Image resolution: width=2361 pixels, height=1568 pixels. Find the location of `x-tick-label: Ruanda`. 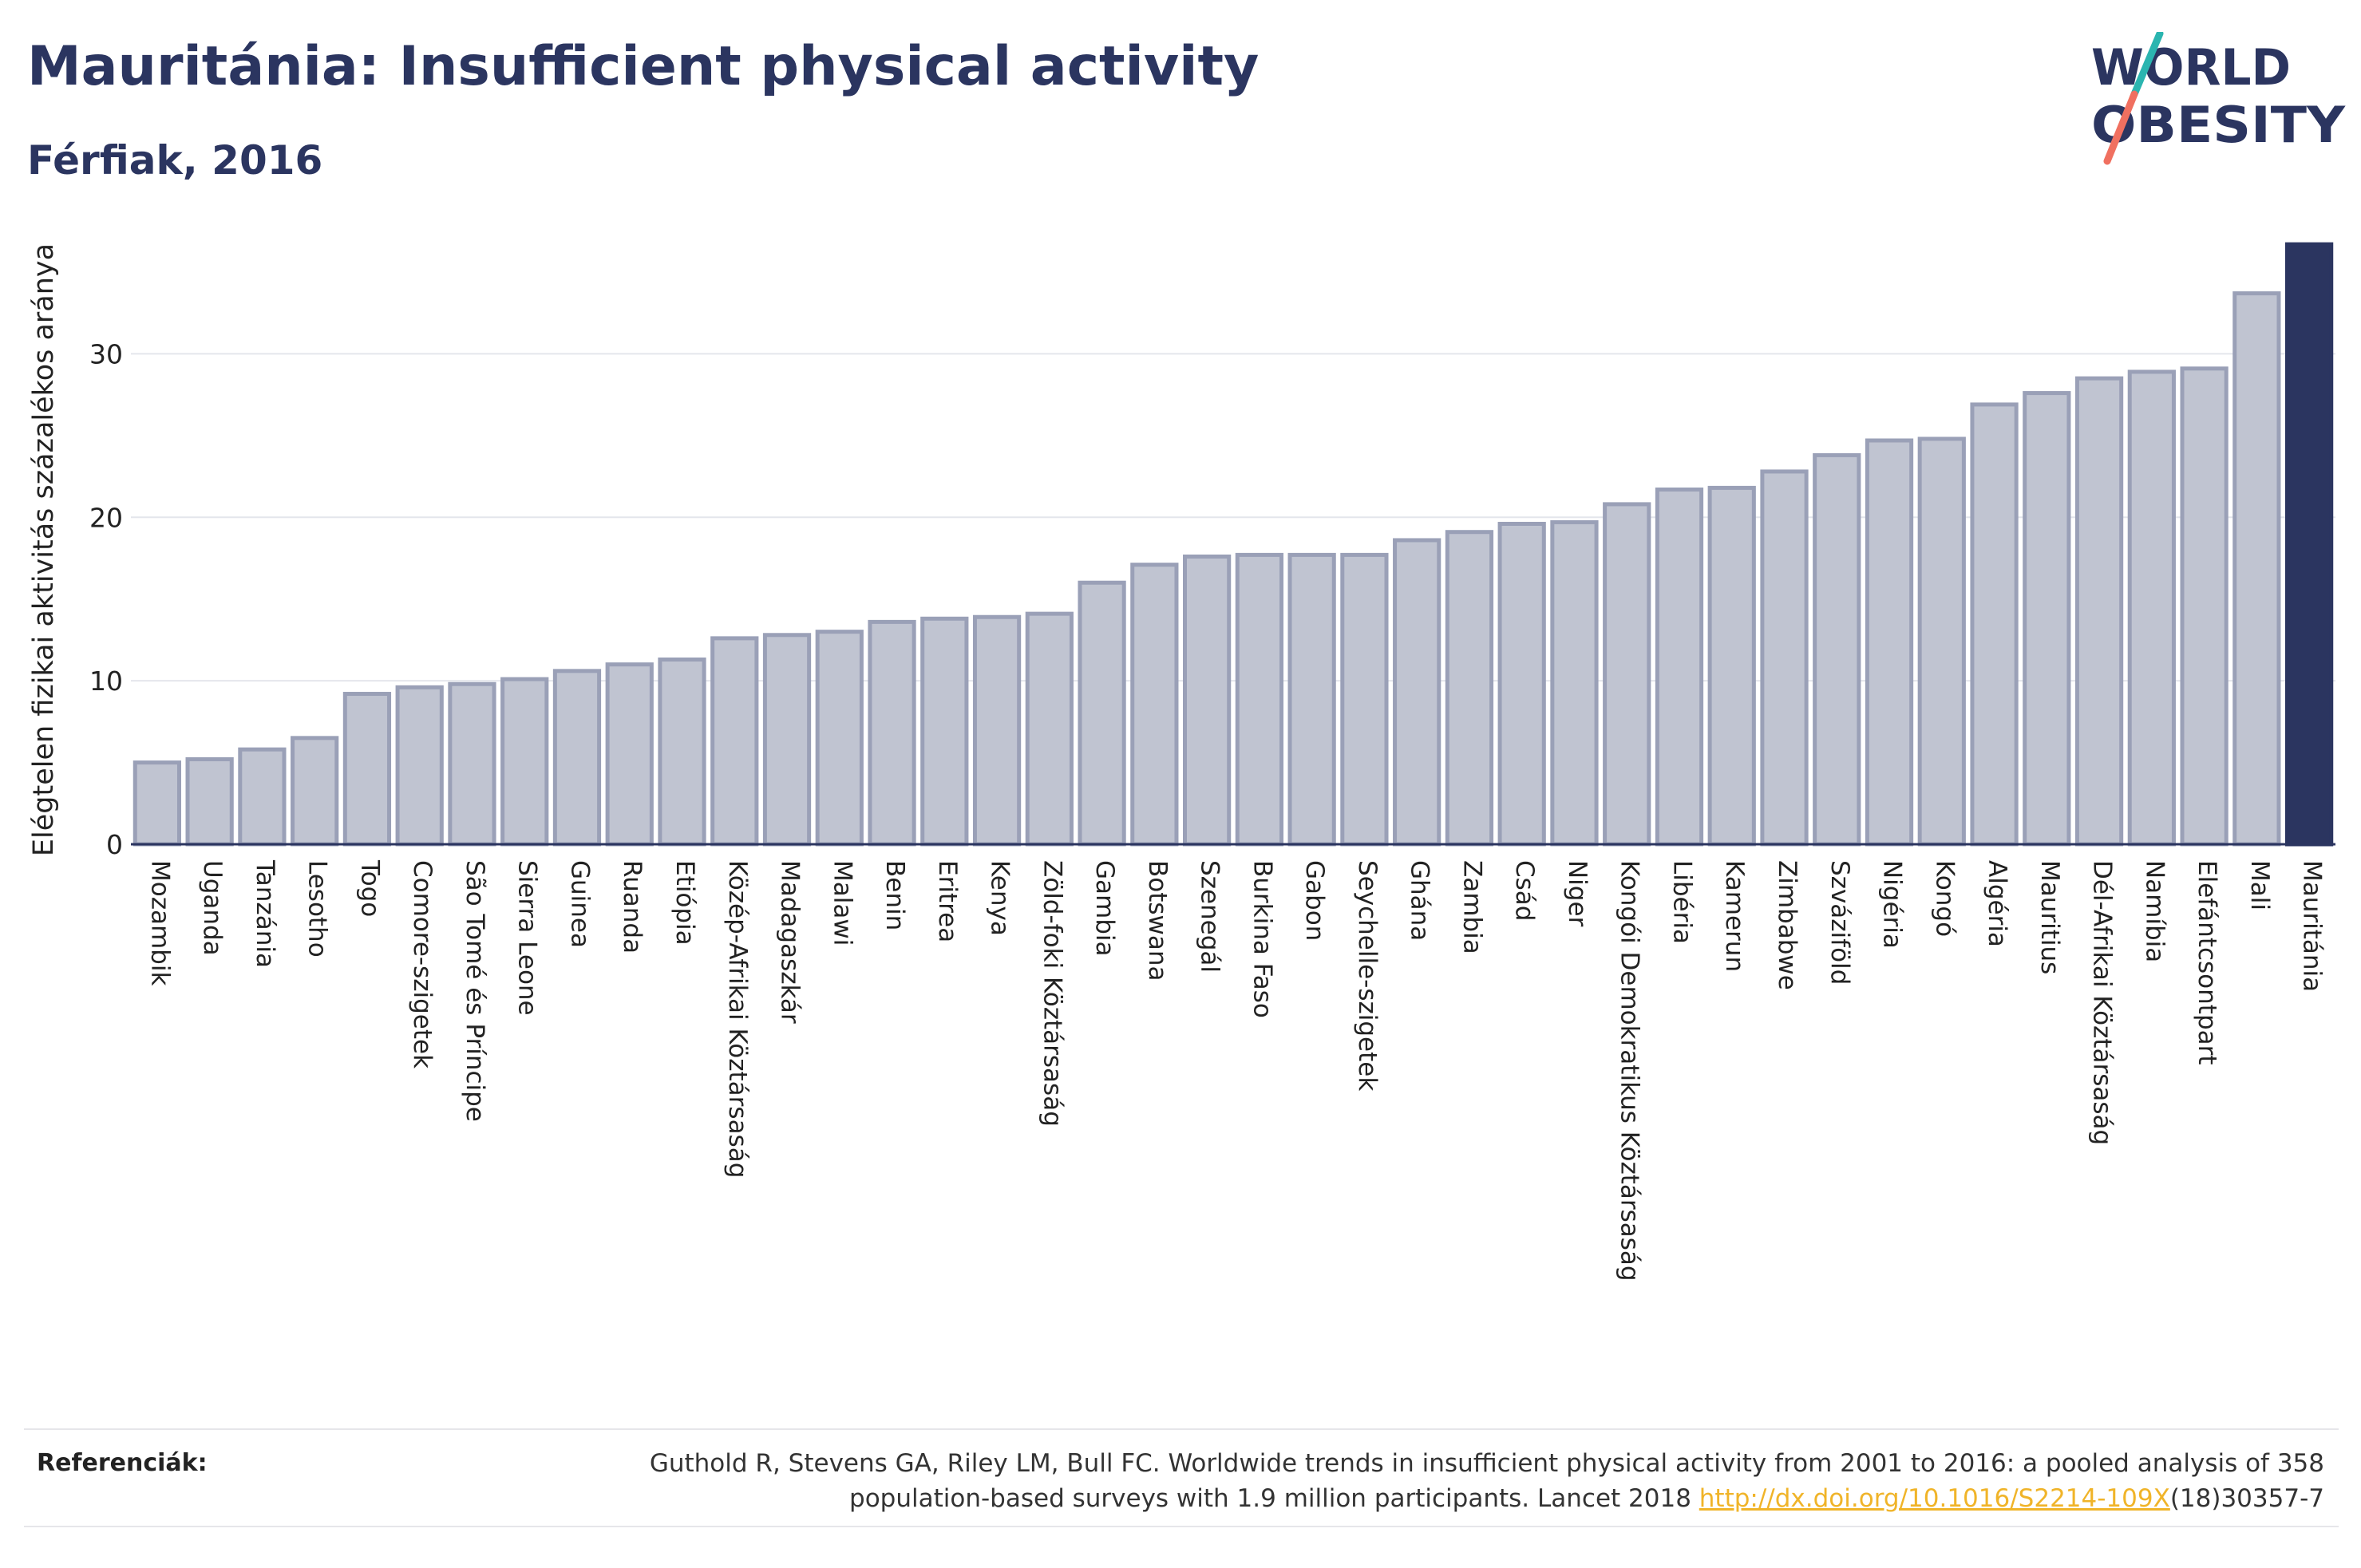

x-tick-label: Ruanda is located at coordinates (632, 907).